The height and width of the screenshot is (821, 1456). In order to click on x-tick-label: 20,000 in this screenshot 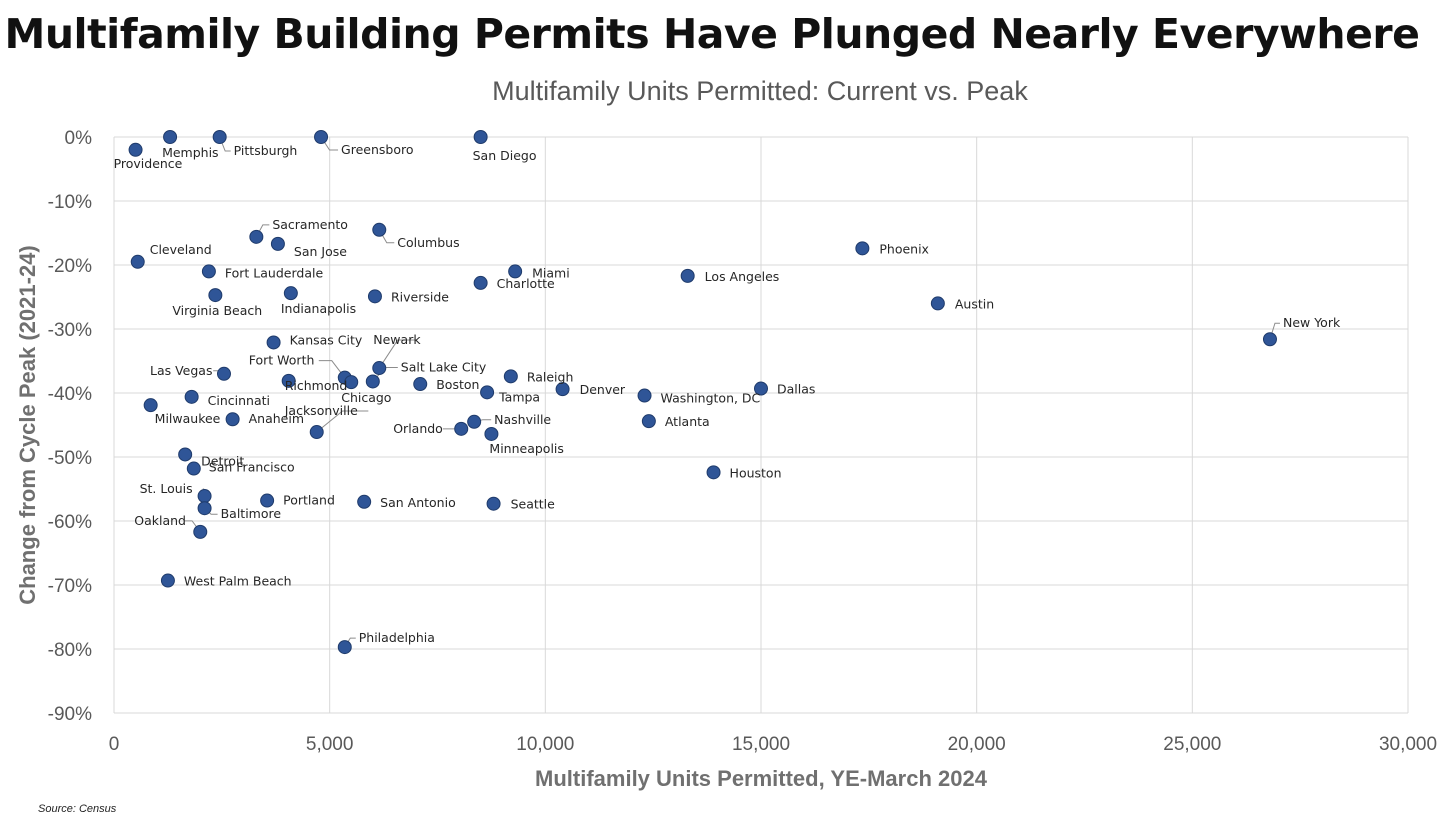, I will do `click(977, 744)`.